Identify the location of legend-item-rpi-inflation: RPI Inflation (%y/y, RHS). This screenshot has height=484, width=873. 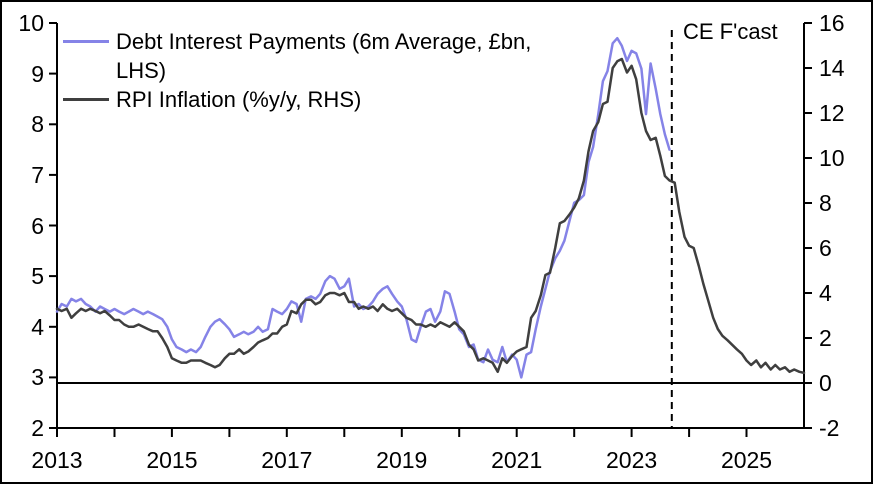
(297, 99).